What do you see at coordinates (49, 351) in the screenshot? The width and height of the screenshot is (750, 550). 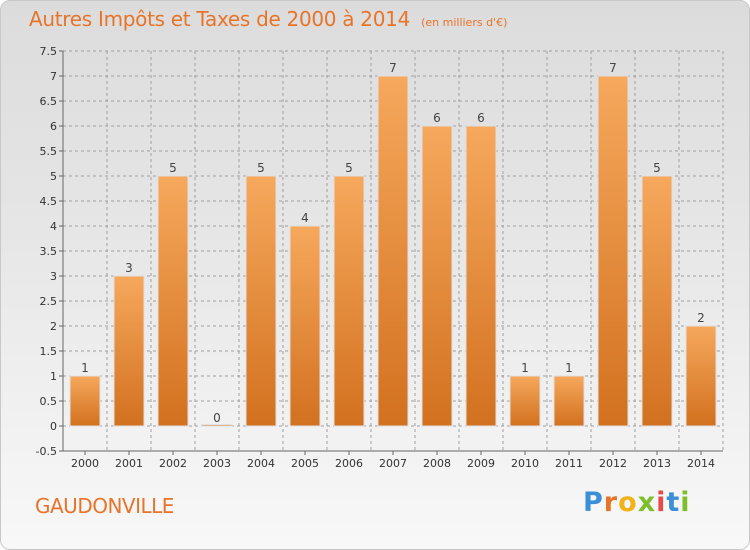 I see `y-tick-label: 1.5` at bounding box center [49, 351].